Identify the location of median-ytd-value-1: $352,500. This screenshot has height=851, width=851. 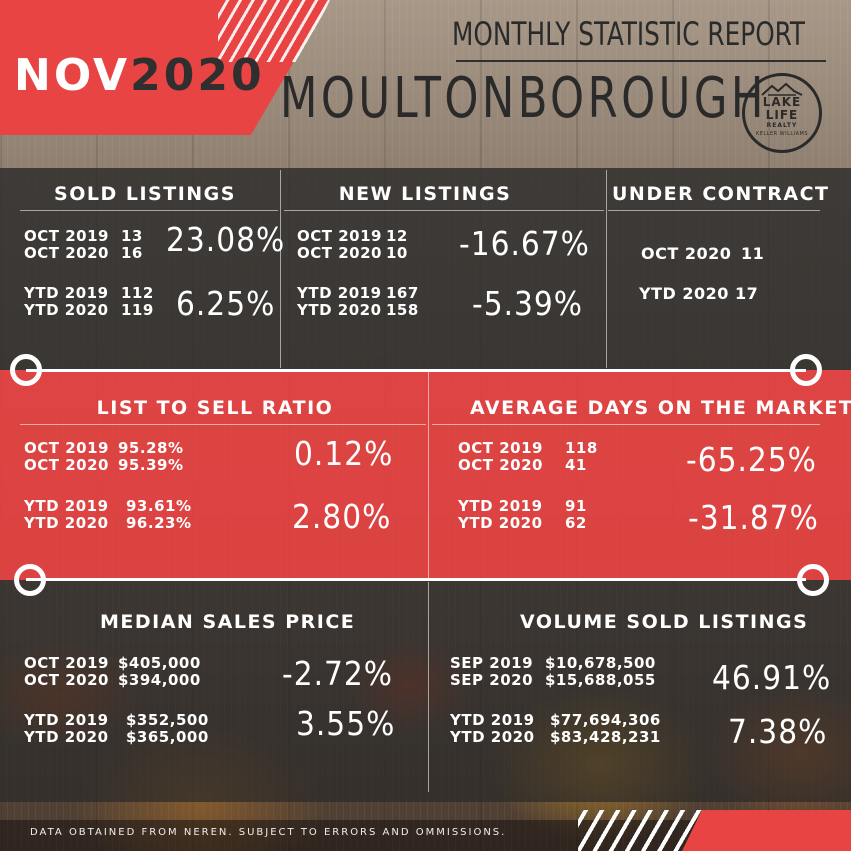
(167, 720).